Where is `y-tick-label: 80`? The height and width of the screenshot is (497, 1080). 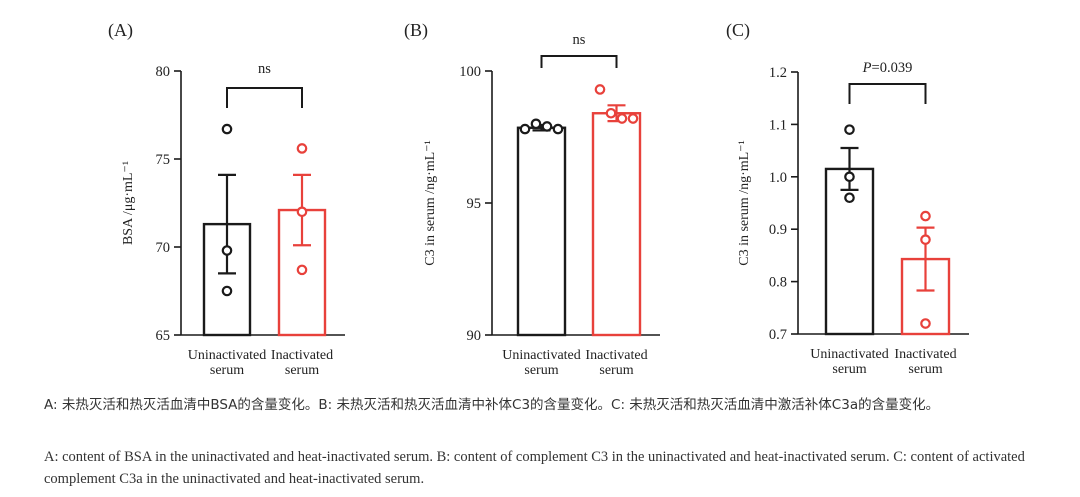
y-tick-label: 80 is located at coordinates (163, 72).